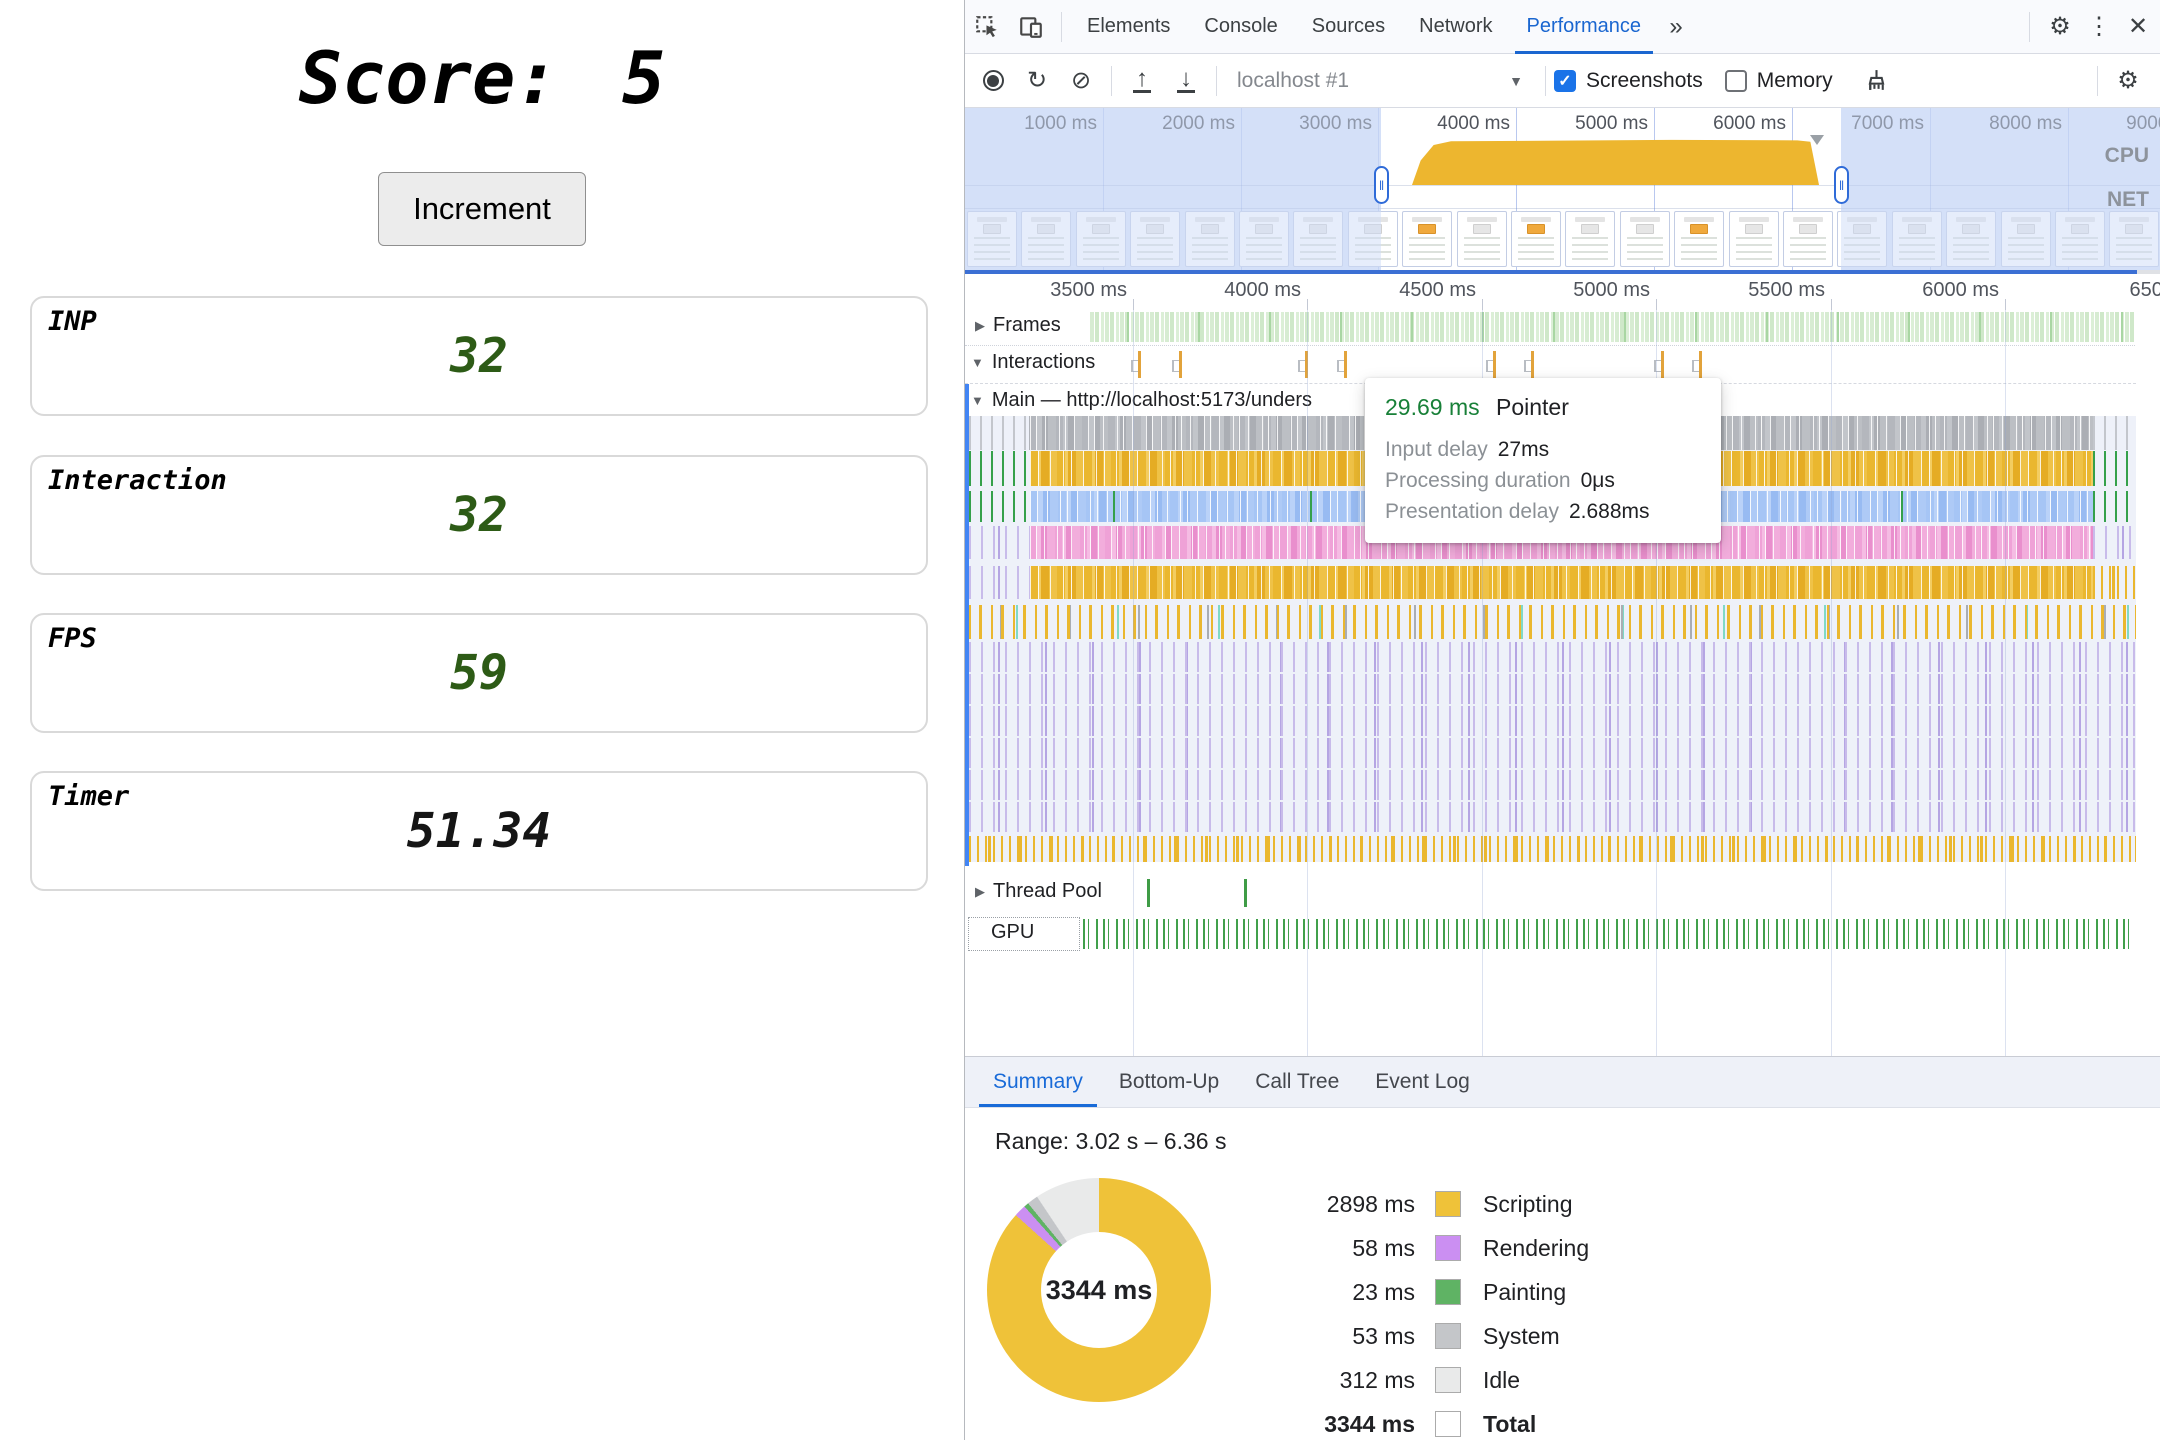  What do you see at coordinates (1528, 1203) in the screenshot?
I see `legend-label: Scripting` at bounding box center [1528, 1203].